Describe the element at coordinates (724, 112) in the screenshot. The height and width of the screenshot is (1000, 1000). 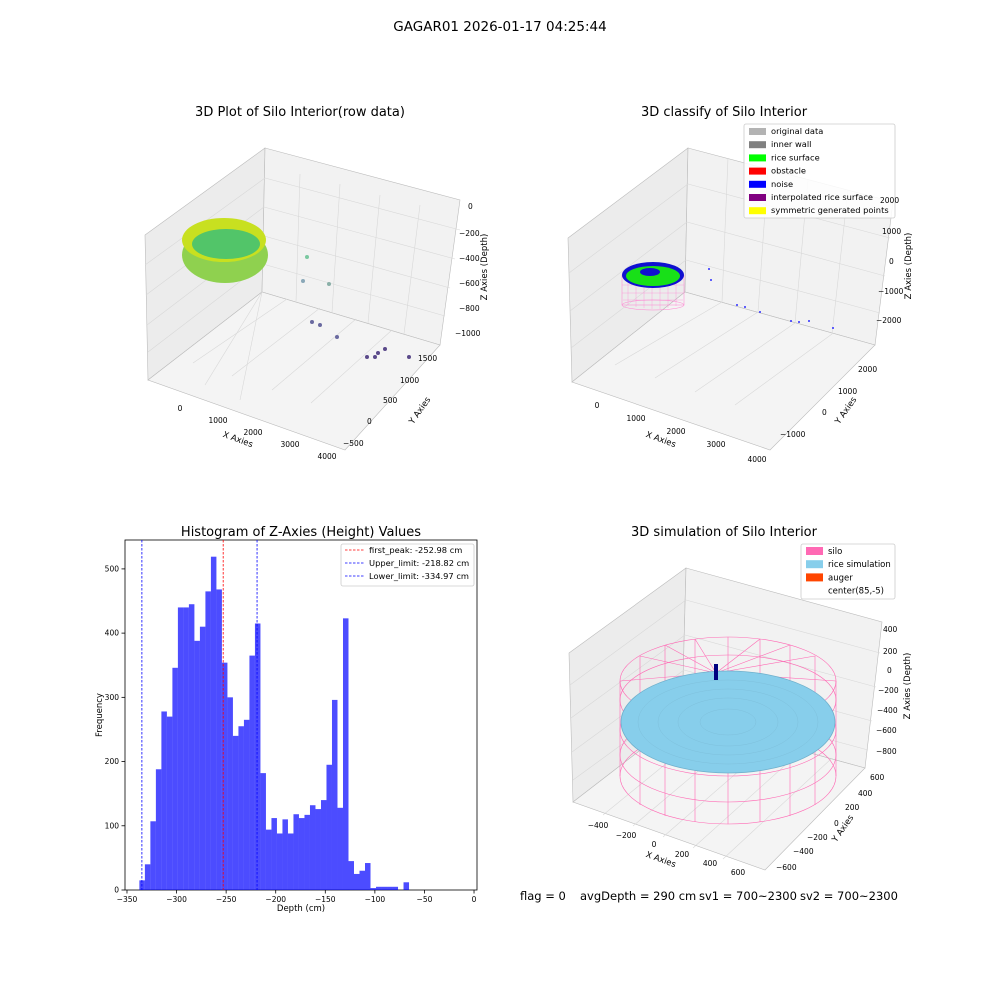
I see `classify-panel-title: 3D classify of Silo Interior` at that location.